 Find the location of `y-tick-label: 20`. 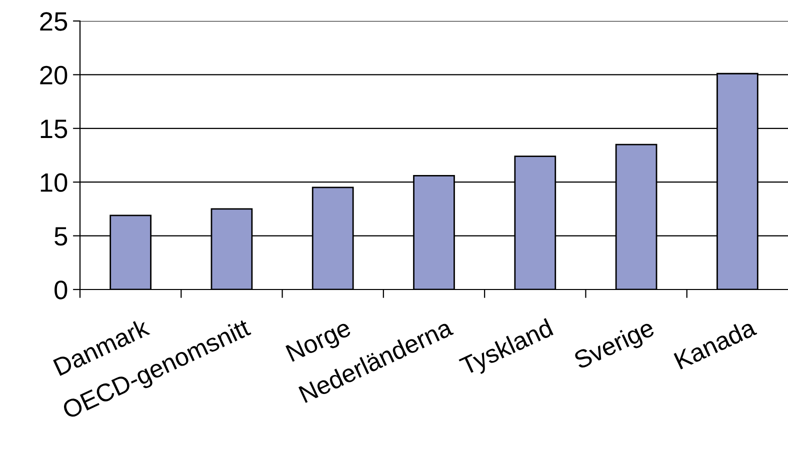

y-tick-label: 20 is located at coordinates (54, 75).